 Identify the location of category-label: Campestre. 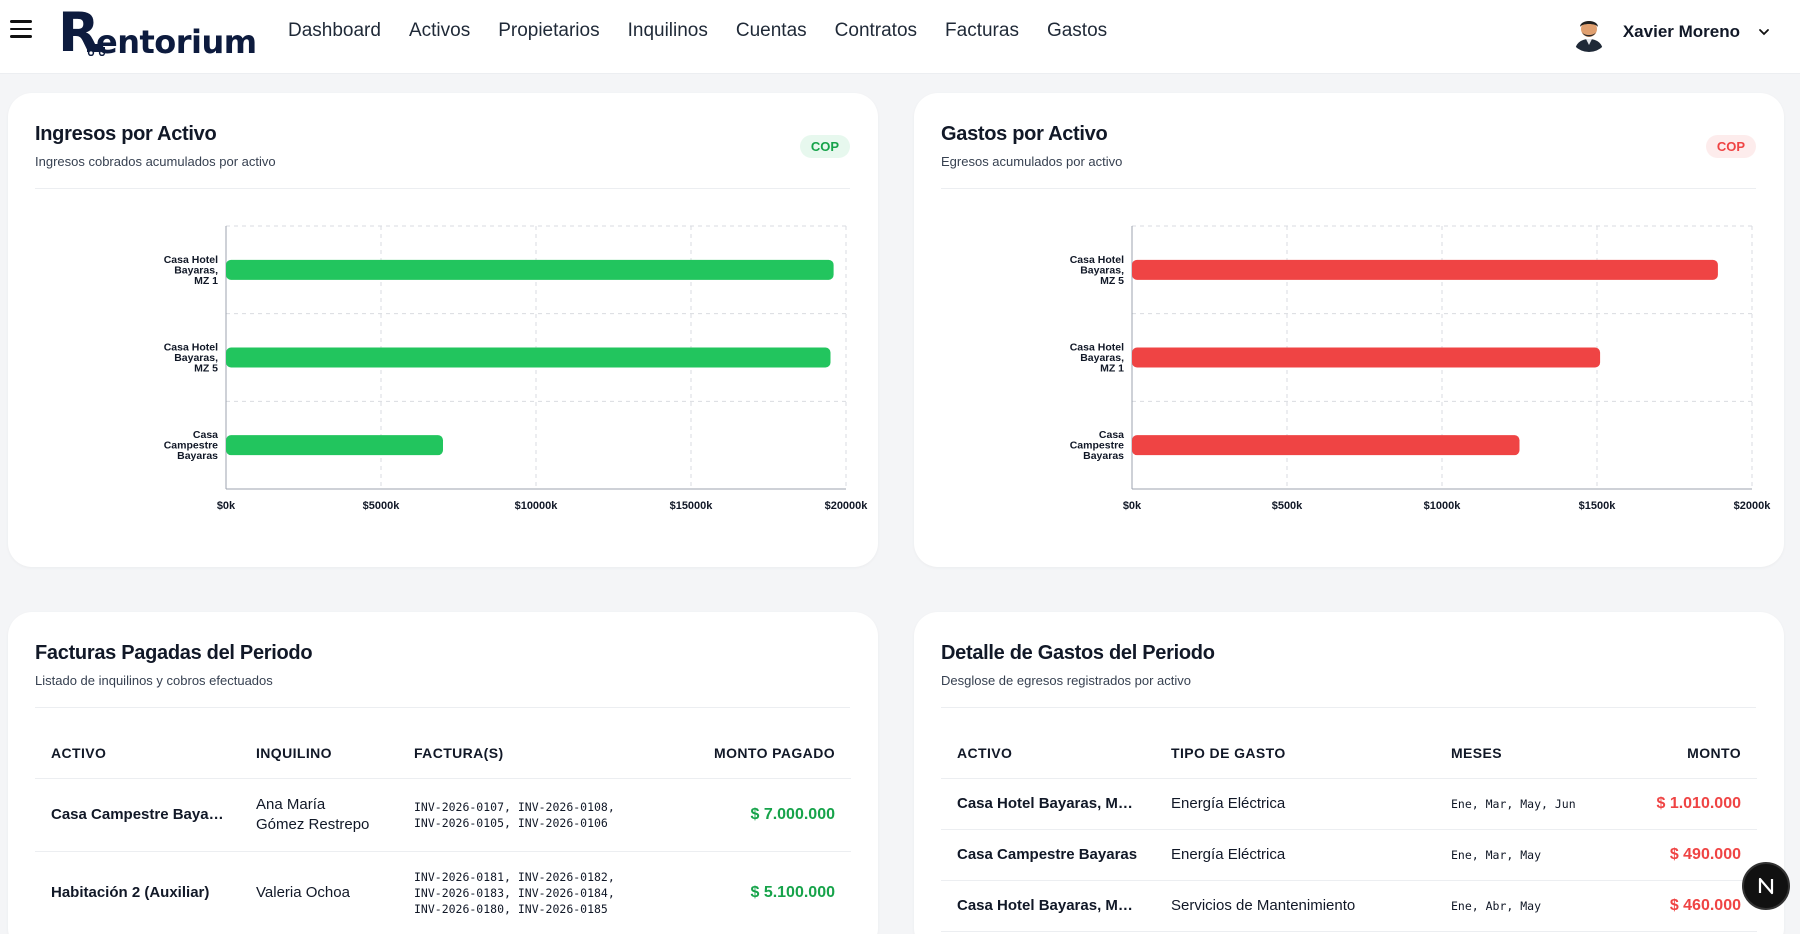
(1097, 446).